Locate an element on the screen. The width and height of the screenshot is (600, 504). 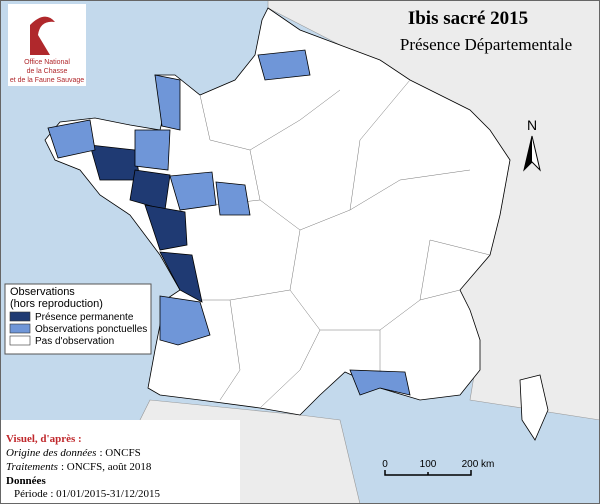
north-label: N is located at coordinates (532, 125).